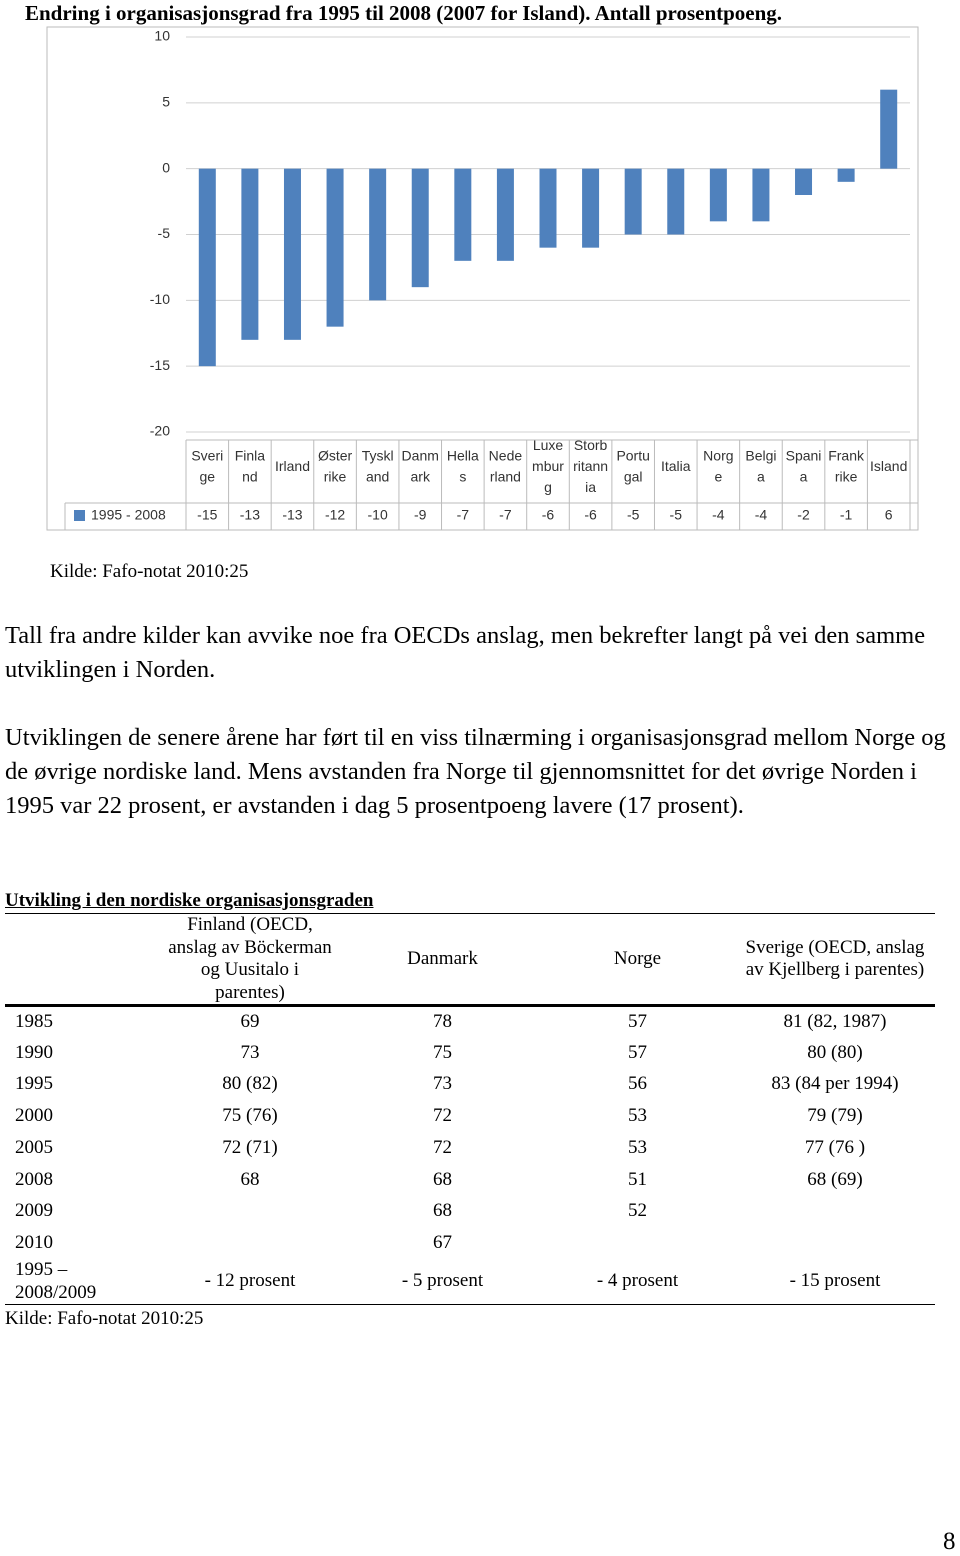 The width and height of the screenshot is (960, 1556). Describe the element at coordinates (164, 233) in the screenshot. I see `y-tick-label: -5` at that location.